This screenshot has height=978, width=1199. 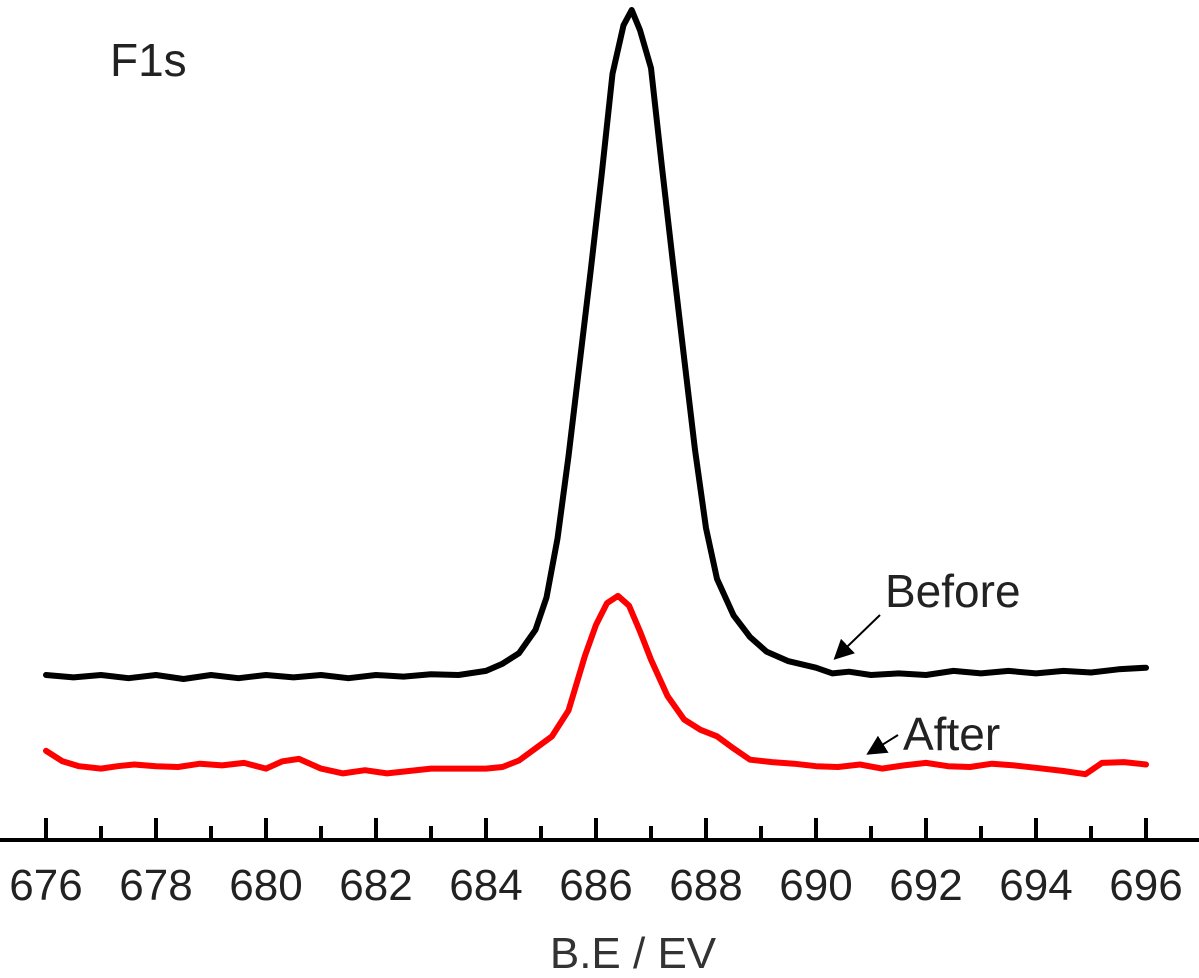 What do you see at coordinates (925, 885) in the screenshot?
I see `x-tick-label: 692` at bounding box center [925, 885].